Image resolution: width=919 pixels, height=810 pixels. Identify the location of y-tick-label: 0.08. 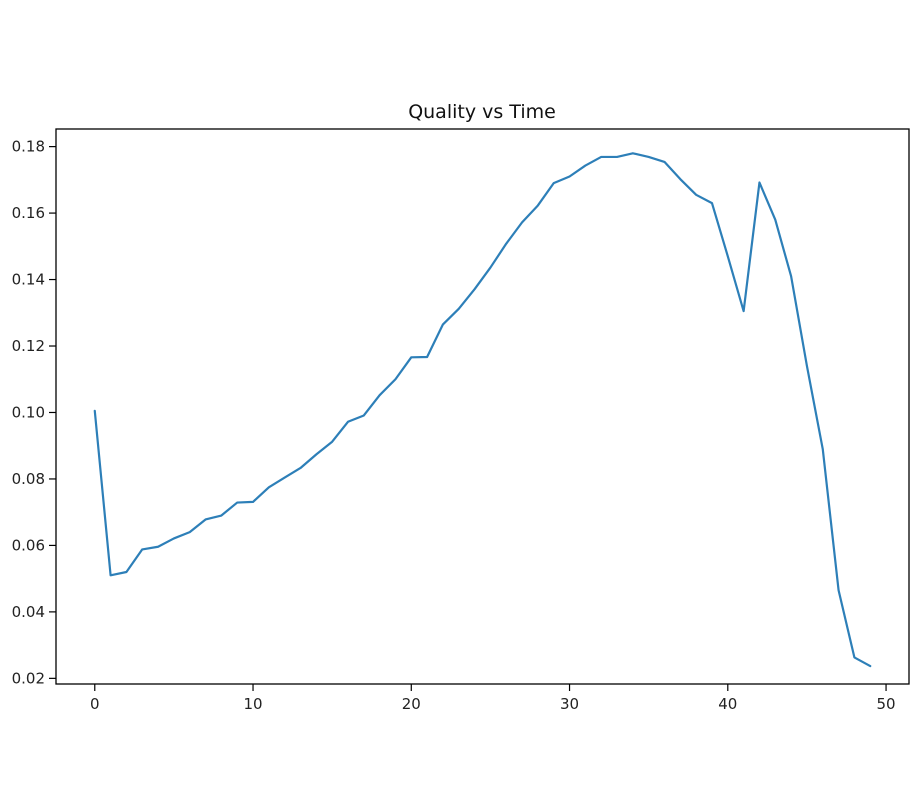
(28, 479).